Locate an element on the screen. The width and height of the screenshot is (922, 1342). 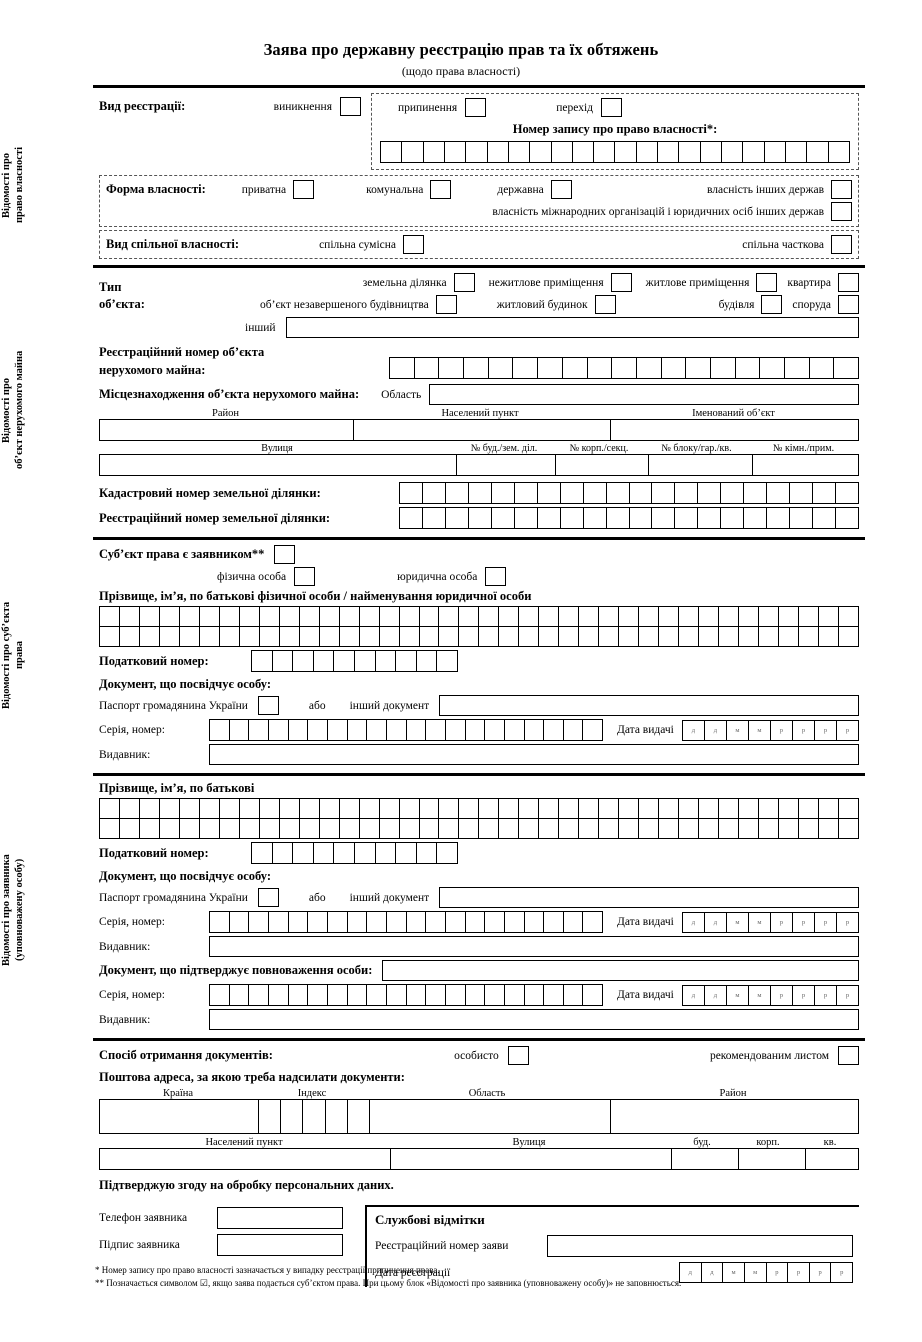
record-number-grid is located at coordinates (615, 152).